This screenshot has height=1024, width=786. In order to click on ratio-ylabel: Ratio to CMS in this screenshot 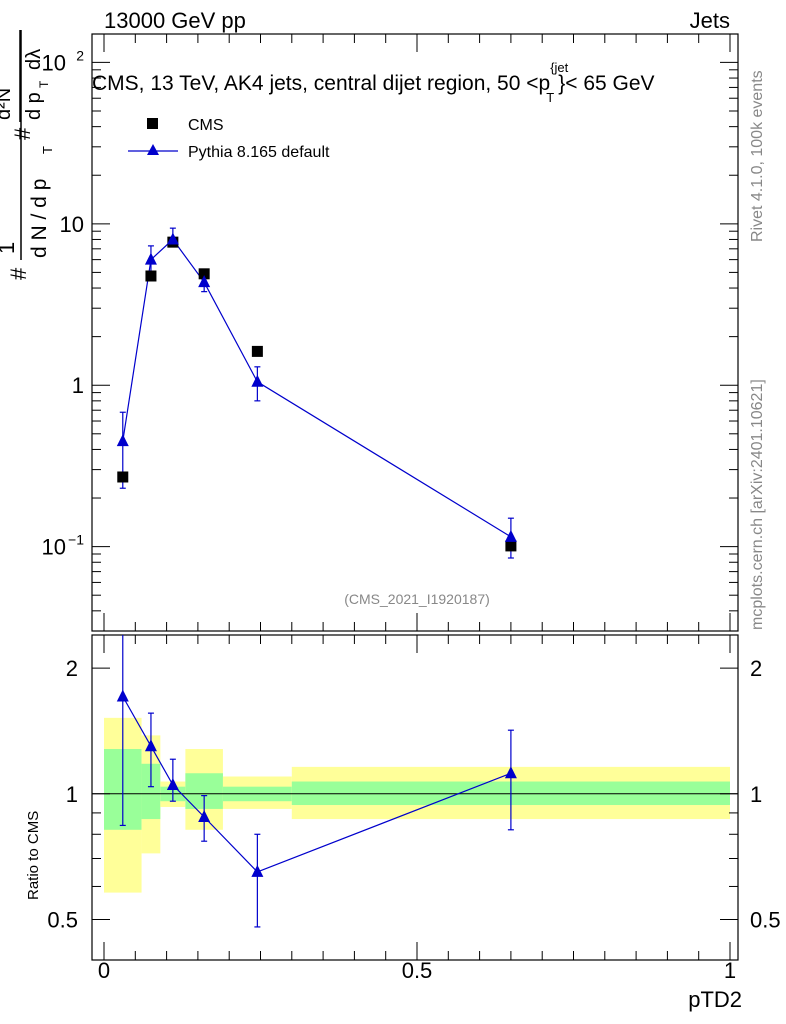, I will do `click(33, 855)`.